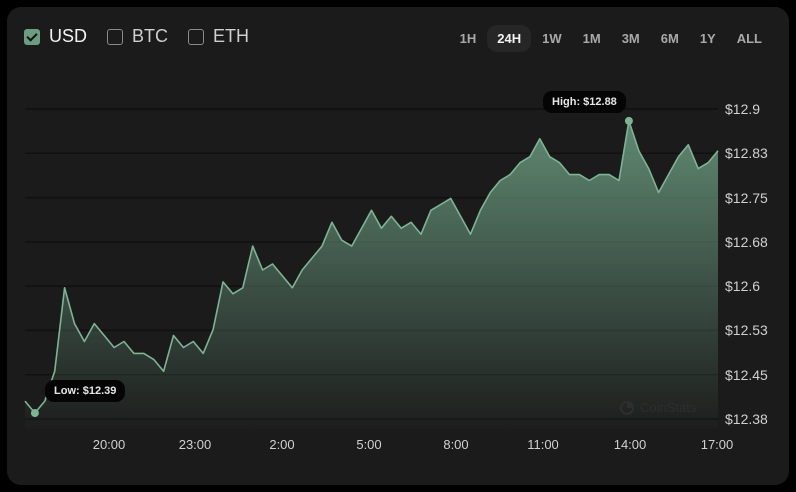 This screenshot has height=492, width=796. I want to click on y-tick-label: $12.45, so click(746, 374).